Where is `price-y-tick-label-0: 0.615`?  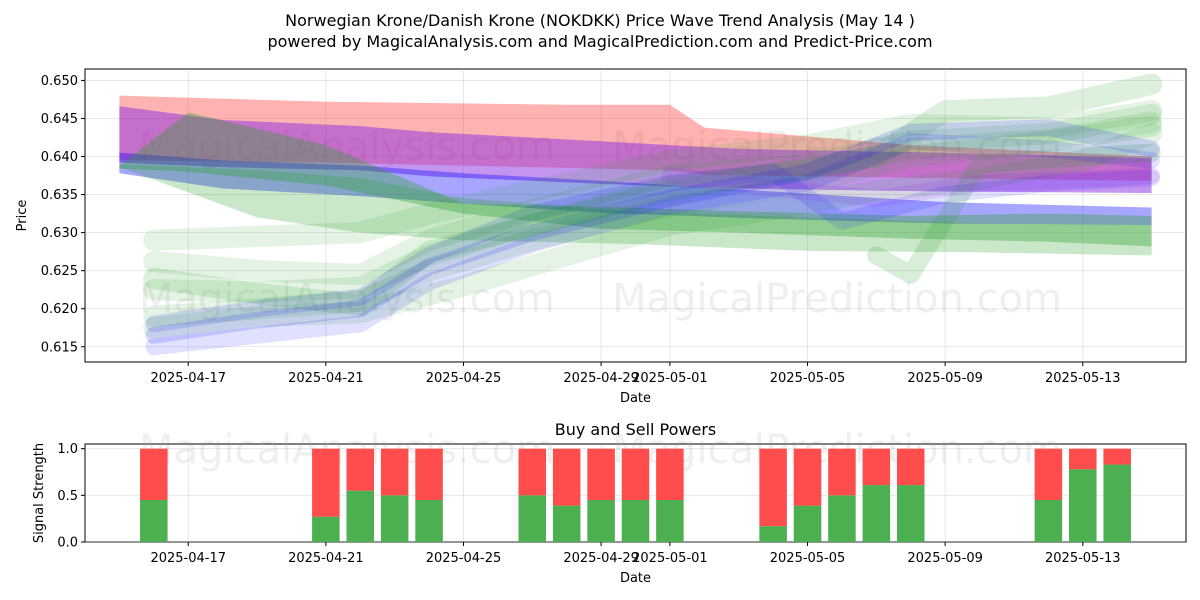
price-y-tick-label-0: 0.615 is located at coordinates (59, 347).